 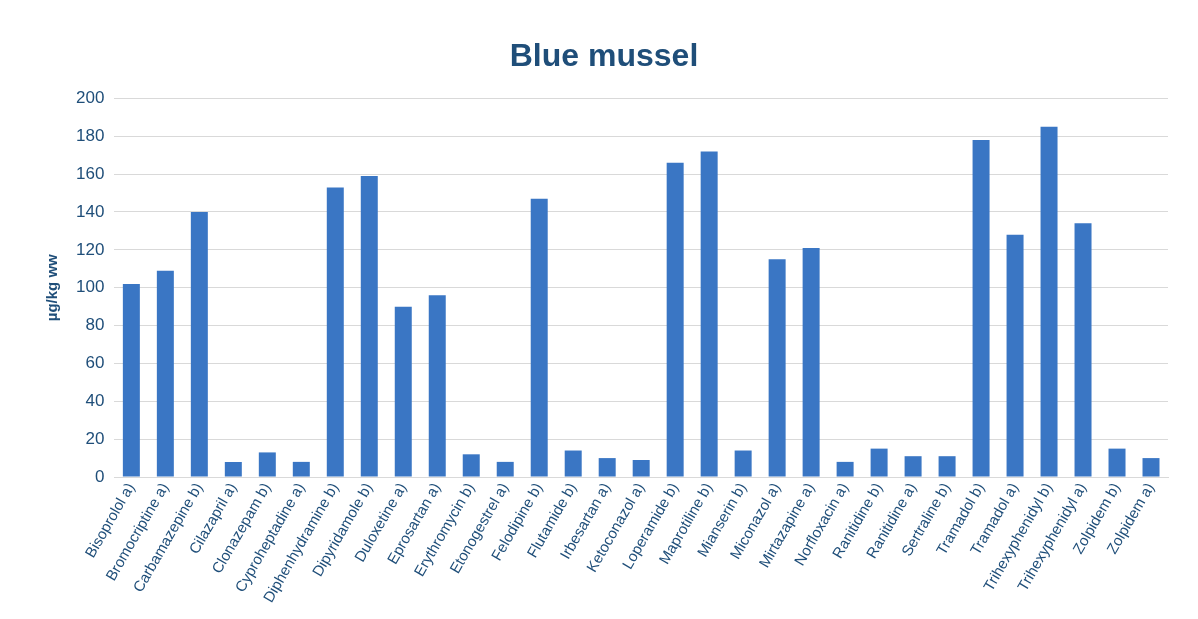 I want to click on y-tick-label: 80, so click(x=95, y=325).